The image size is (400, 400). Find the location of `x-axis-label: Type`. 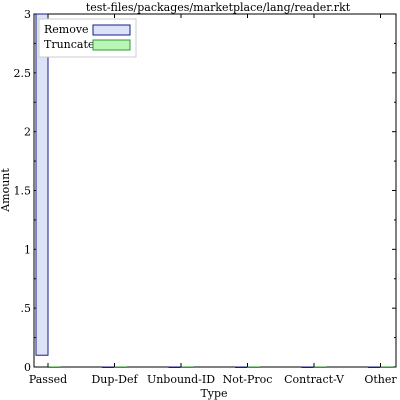

x-axis-label: Type is located at coordinates (213, 393).